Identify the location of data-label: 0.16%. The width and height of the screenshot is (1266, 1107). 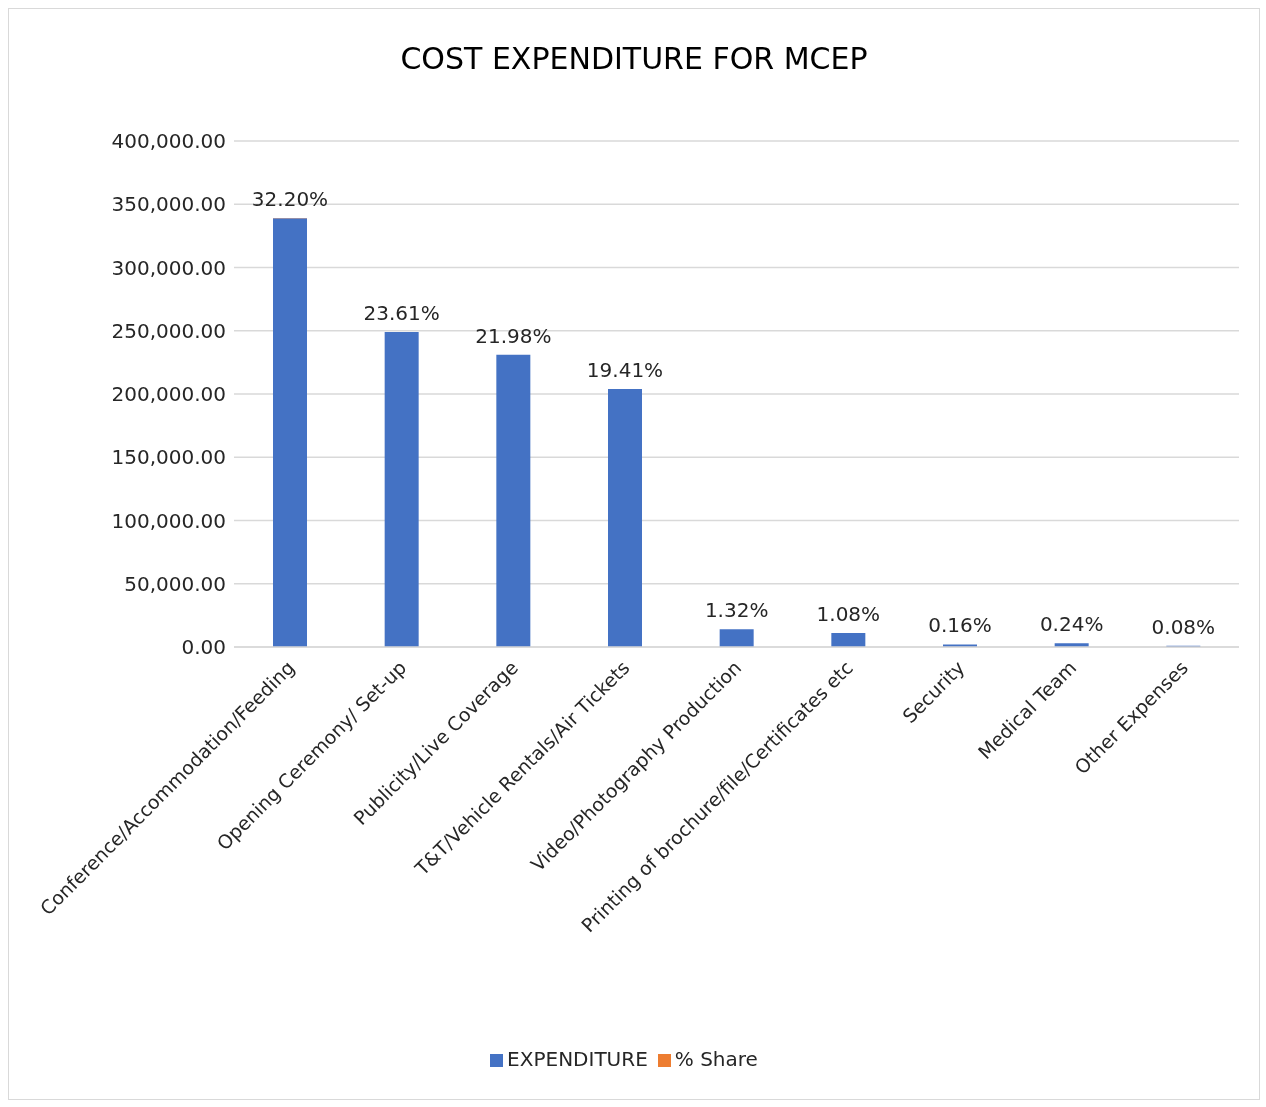
(960, 625).